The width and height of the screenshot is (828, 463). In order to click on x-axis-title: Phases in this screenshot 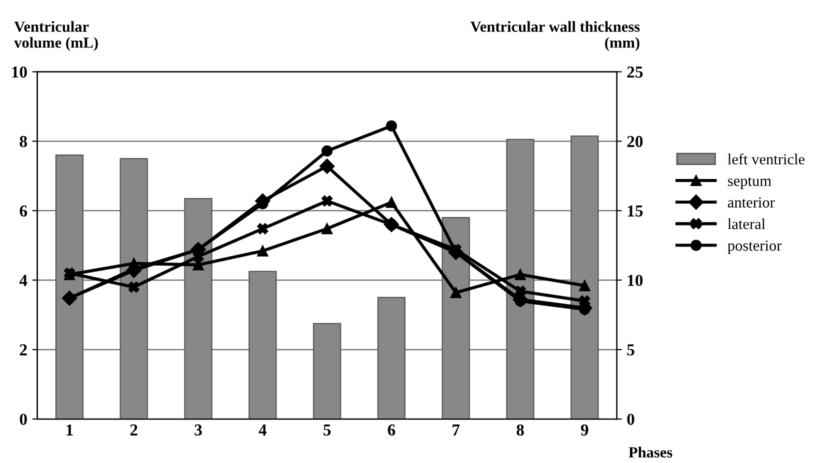, I will do `click(650, 452)`.